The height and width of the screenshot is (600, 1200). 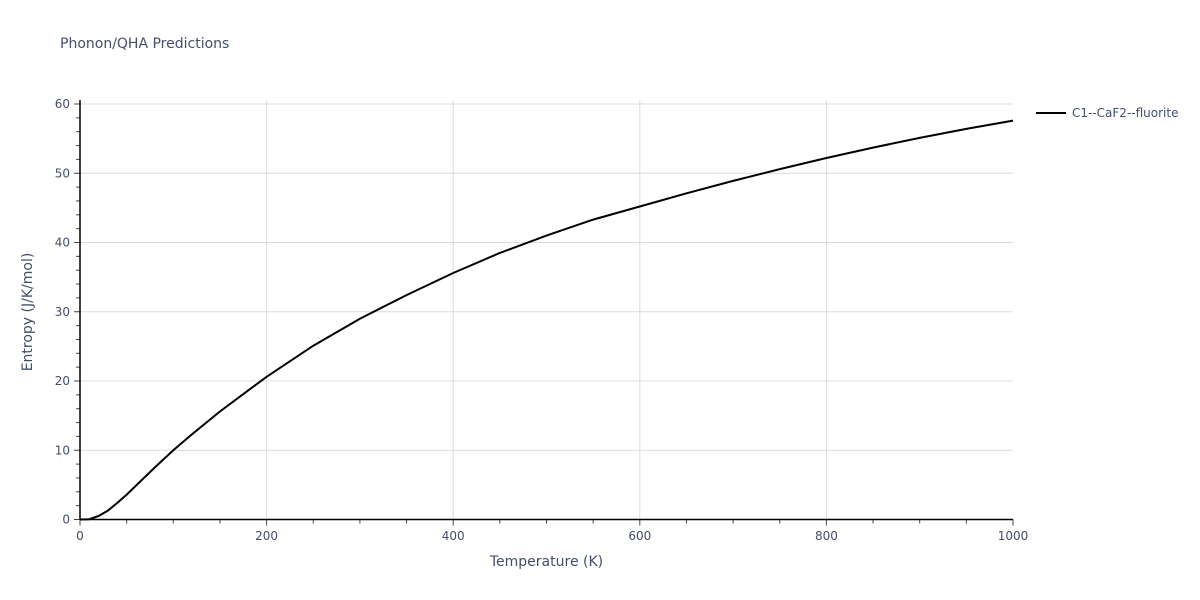 I want to click on x-tick-label: 1000, so click(x=1013, y=536).